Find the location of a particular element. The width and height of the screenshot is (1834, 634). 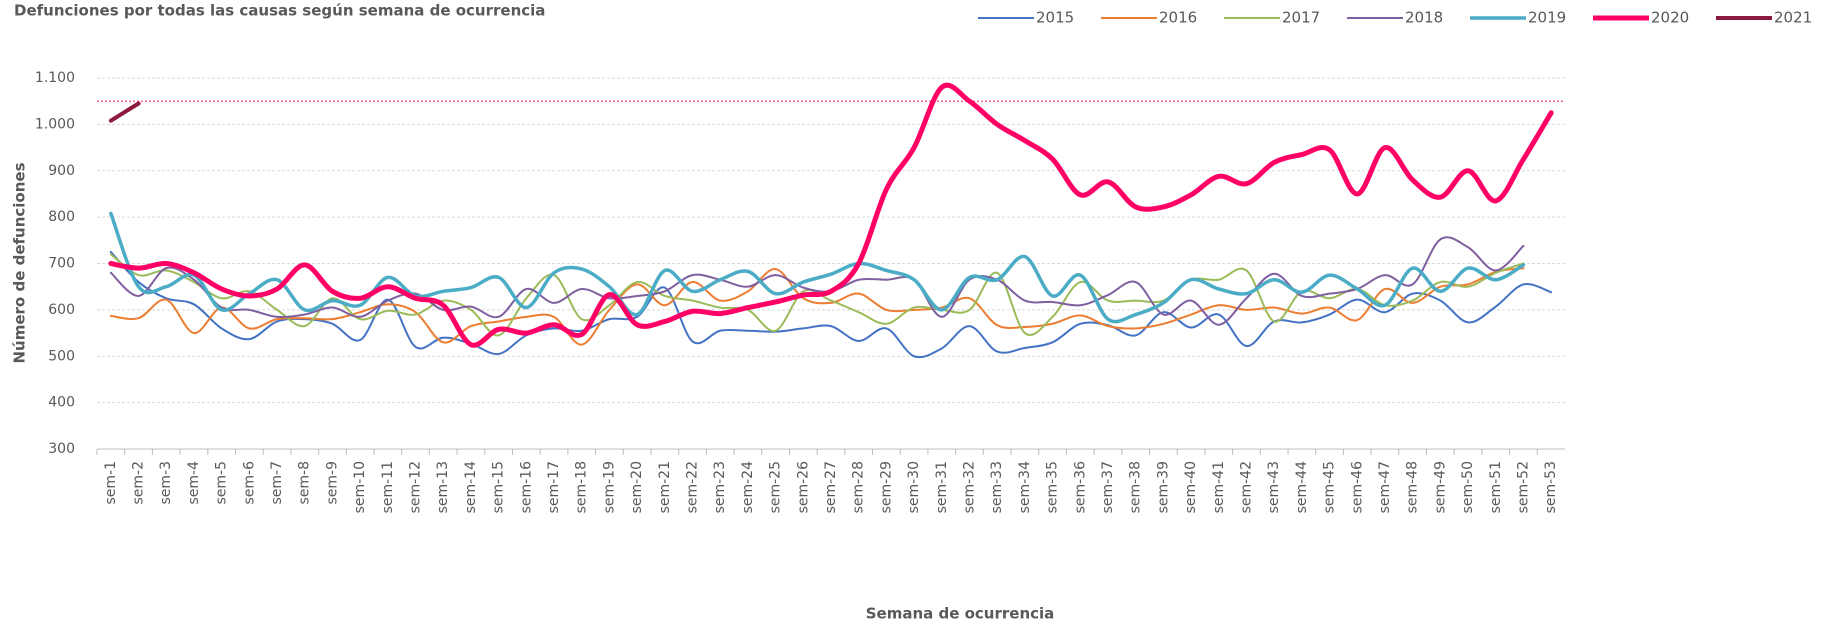

legend-label: 2017 is located at coordinates (1301, 18).